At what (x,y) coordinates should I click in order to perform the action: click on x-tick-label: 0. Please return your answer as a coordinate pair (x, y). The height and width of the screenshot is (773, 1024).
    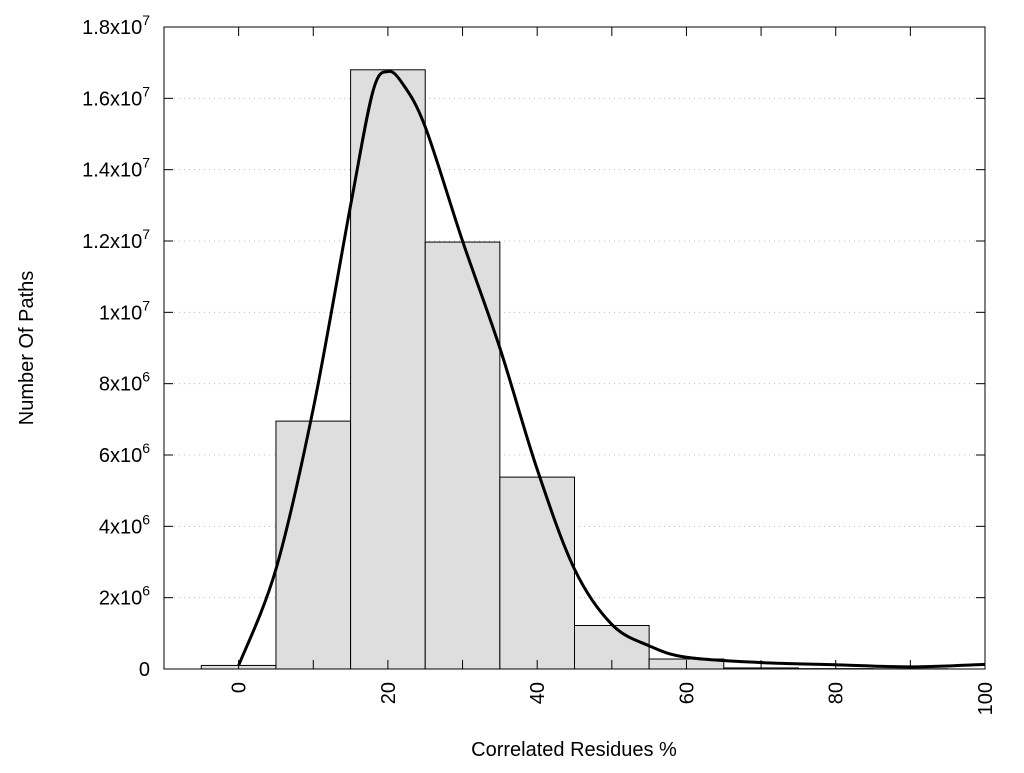
    Looking at the image, I should click on (240, 687).